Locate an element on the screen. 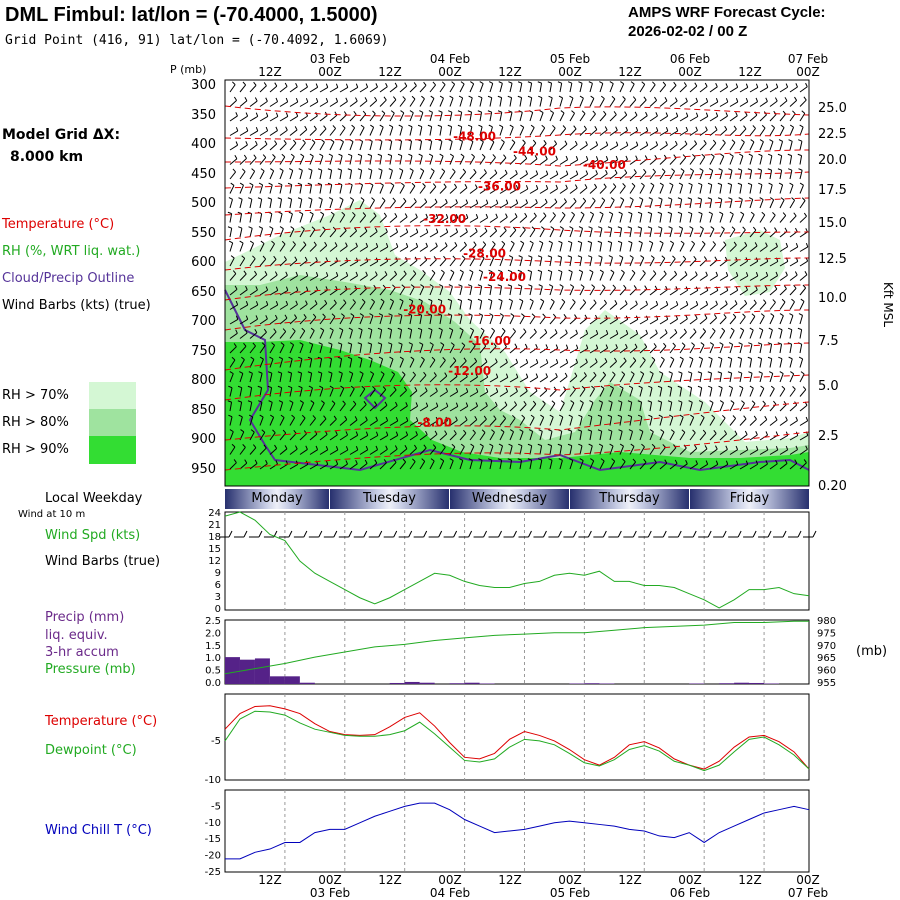 Image resolution: width=900 pixels, height=900 pixels. precip-bar is located at coordinates (727, 683).